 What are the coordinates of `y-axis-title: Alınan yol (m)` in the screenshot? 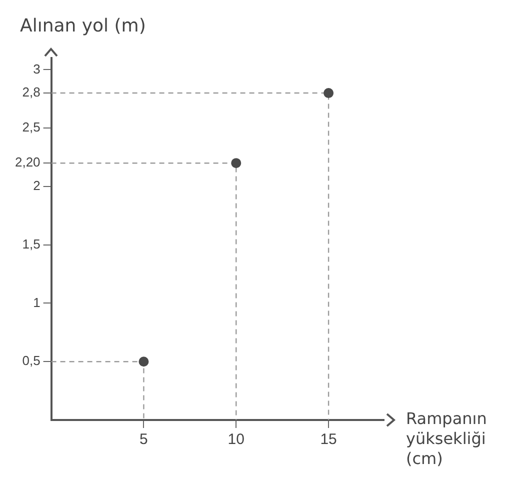 It's located at (83, 26).